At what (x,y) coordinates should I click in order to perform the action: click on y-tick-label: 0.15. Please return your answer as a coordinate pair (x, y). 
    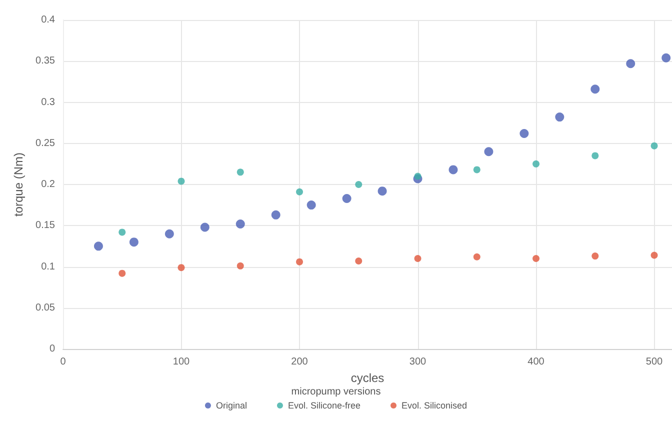
    Looking at the image, I should click on (46, 226).